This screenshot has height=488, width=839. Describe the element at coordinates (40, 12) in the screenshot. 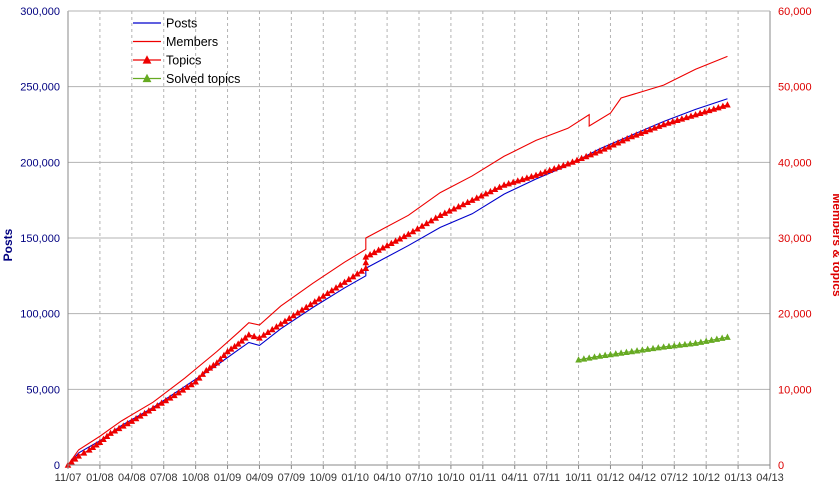

I see `y-left-tick-label: 300,000` at that location.